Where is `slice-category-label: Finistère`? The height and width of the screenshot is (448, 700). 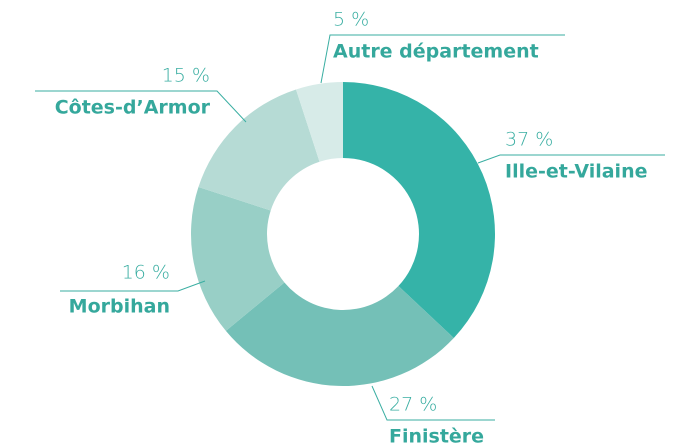
slice-category-label: Finistère is located at coordinates (436, 437).